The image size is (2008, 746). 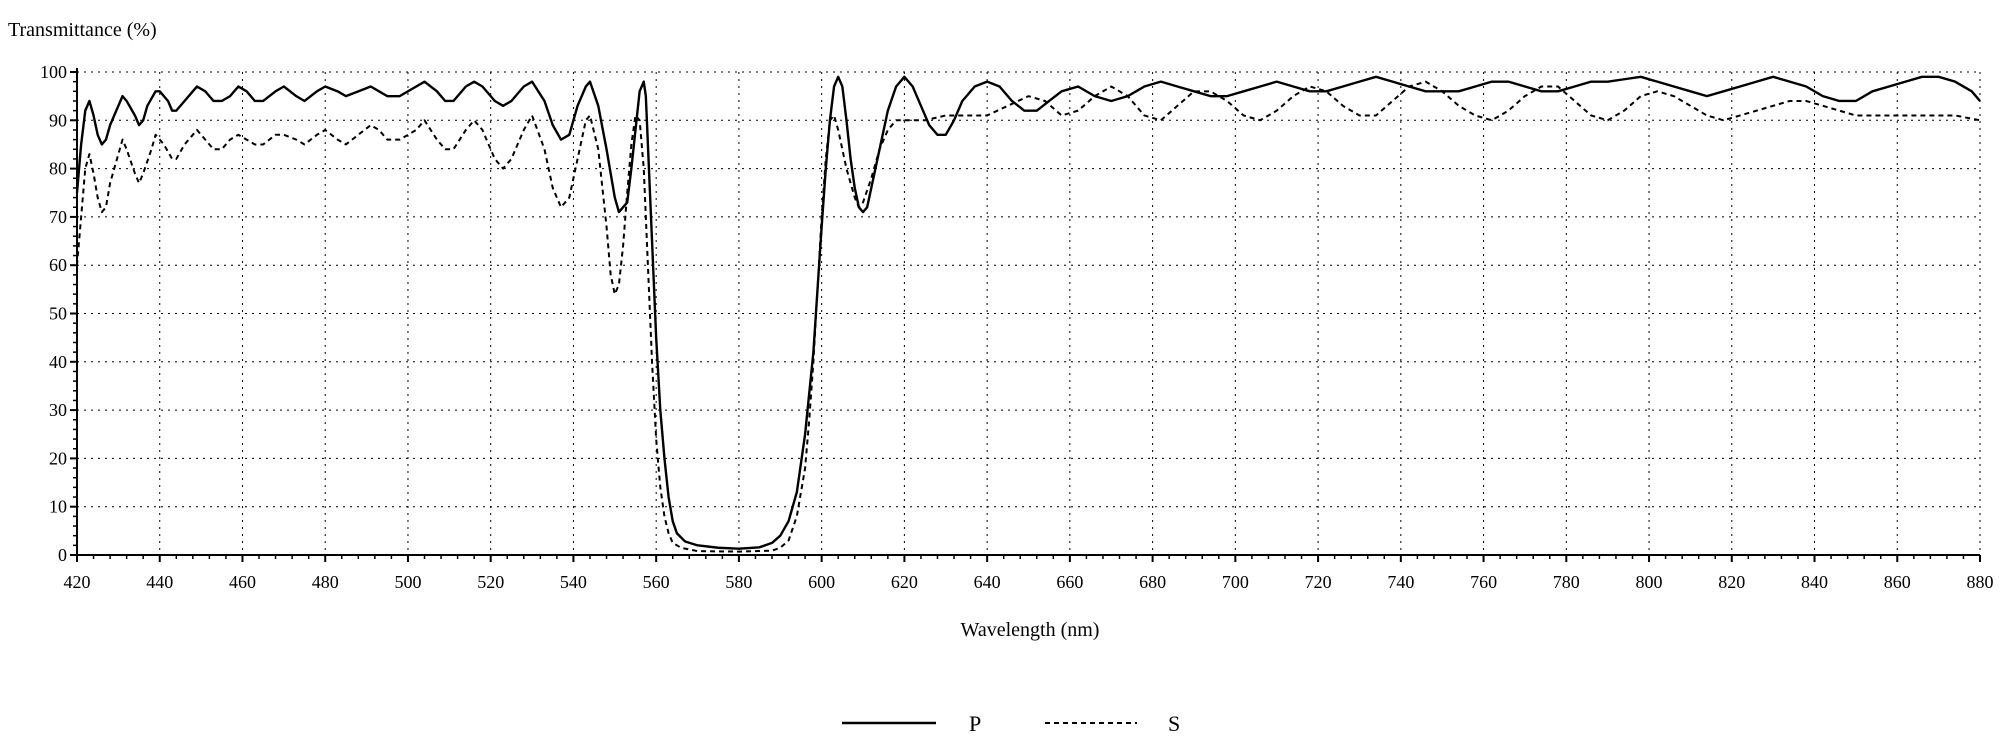 What do you see at coordinates (58, 217) in the screenshot?
I see `y-tick-label: 70` at bounding box center [58, 217].